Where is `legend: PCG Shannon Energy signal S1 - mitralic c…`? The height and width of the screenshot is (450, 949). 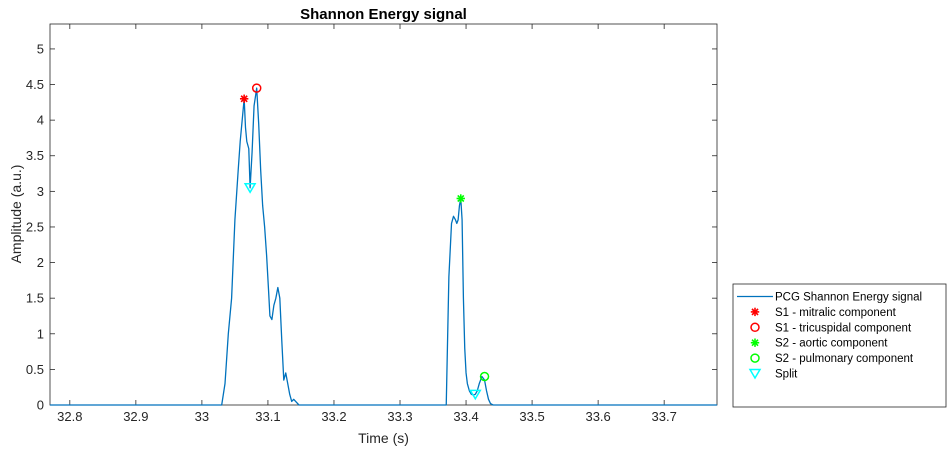 legend: PCG Shannon Energy signal S1 - mitralic c… is located at coordinates (839, 345).